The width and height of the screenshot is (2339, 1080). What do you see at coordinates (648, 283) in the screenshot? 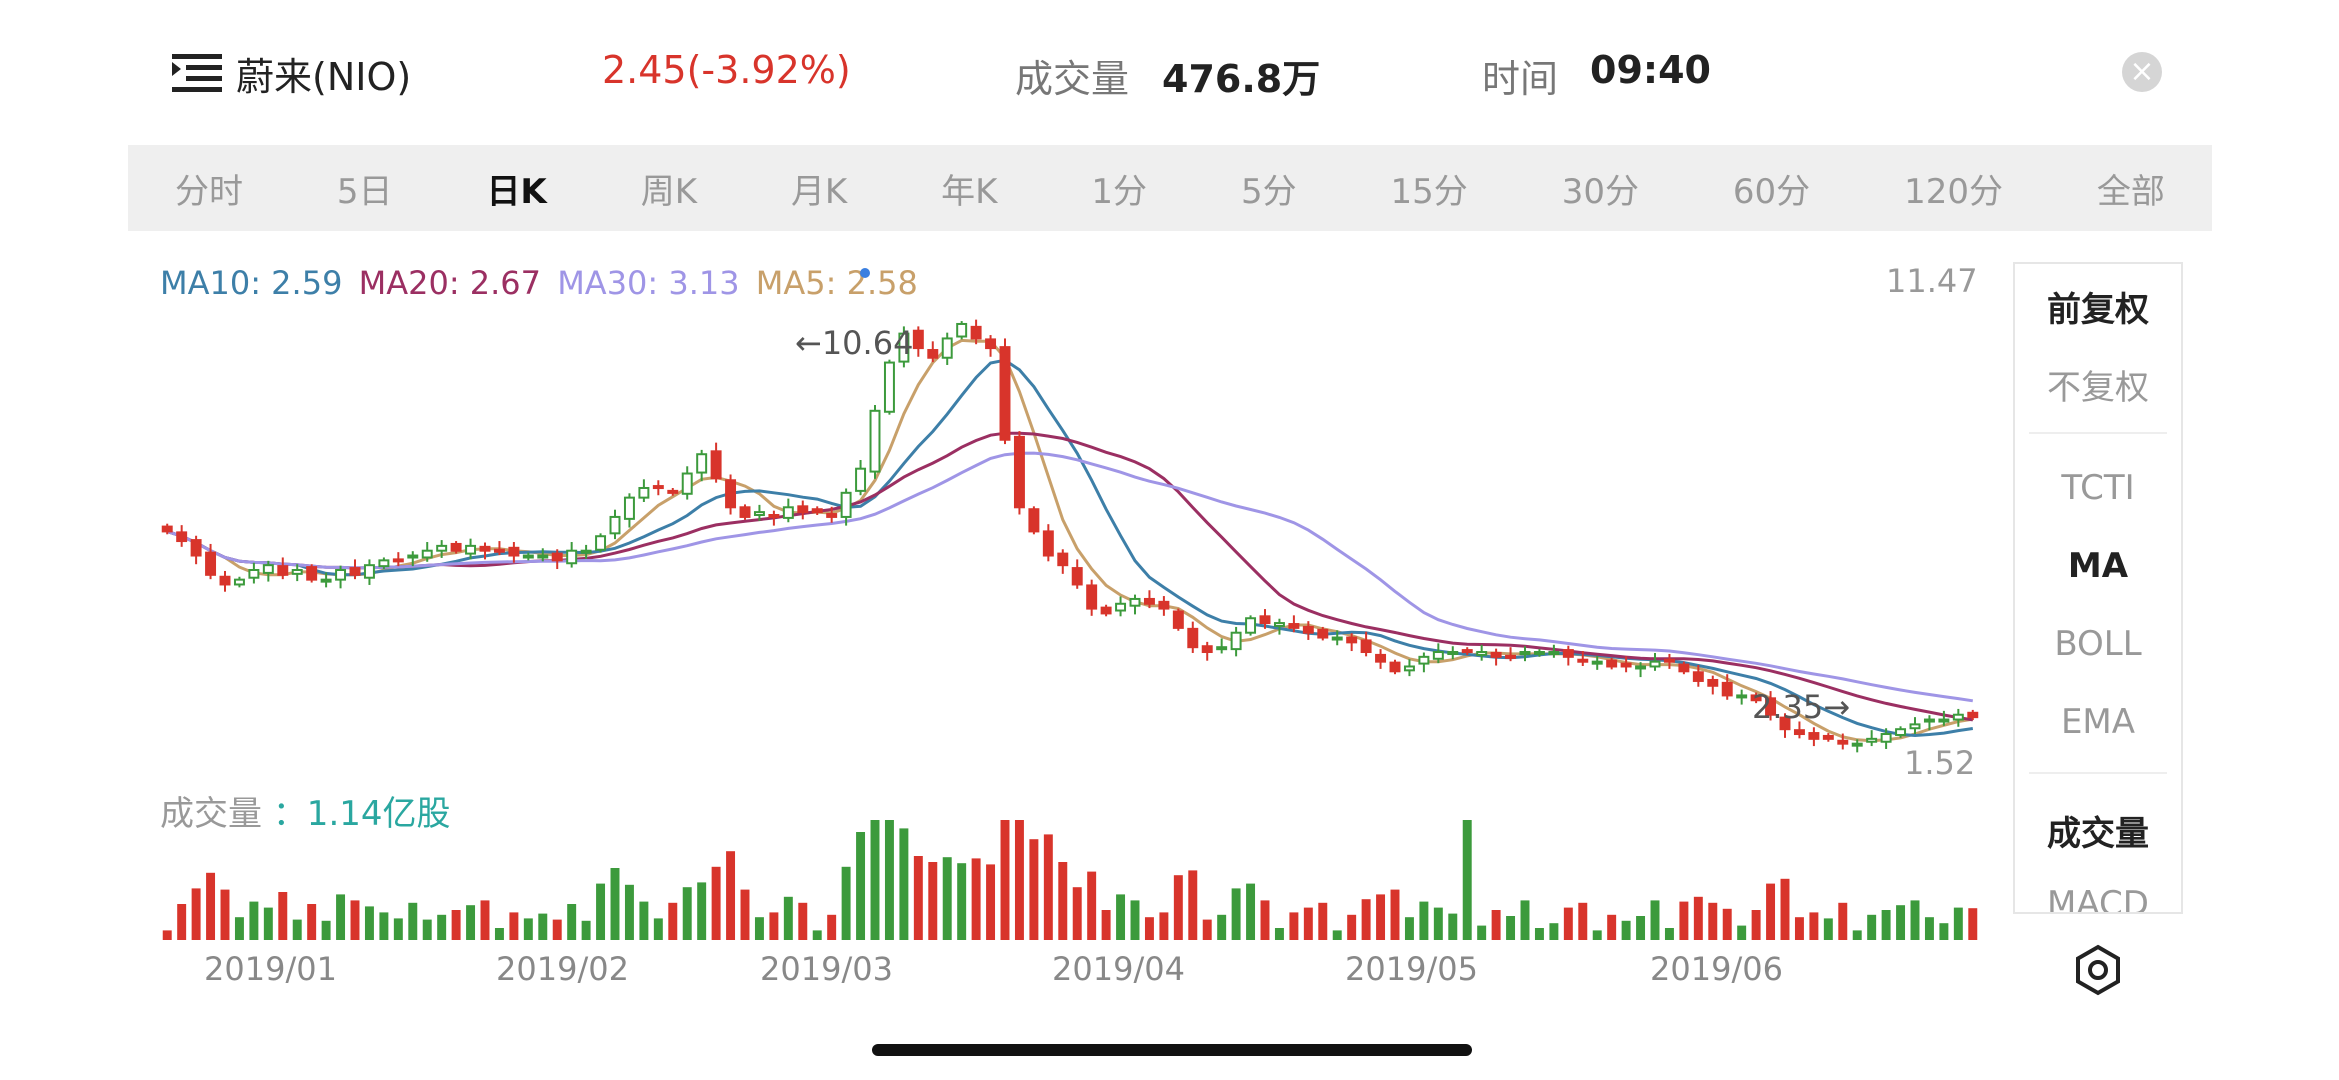
I see `ma30-value: MA30: 3.13` at bounding box center [648, 283].